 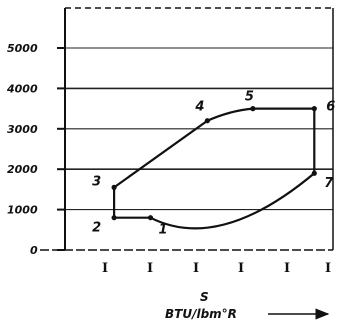 What do you see at coordinates (241, 268) in the screenshot?
I see `x-tick-label-4: I` at bounding box center [241, 268].